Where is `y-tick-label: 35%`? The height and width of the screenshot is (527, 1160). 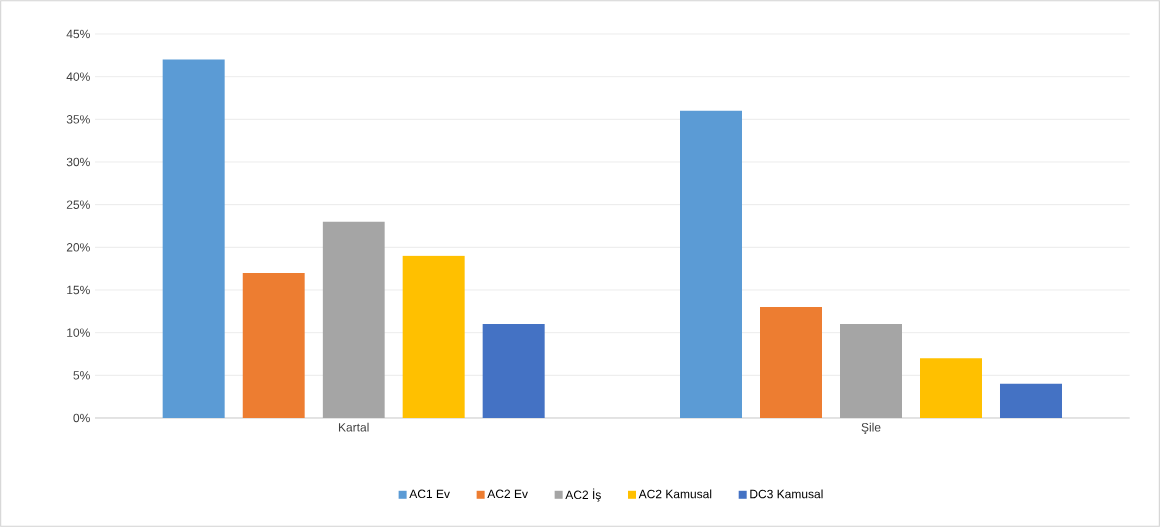
y-tick-label: 35% is located at coordinates (78, 119).